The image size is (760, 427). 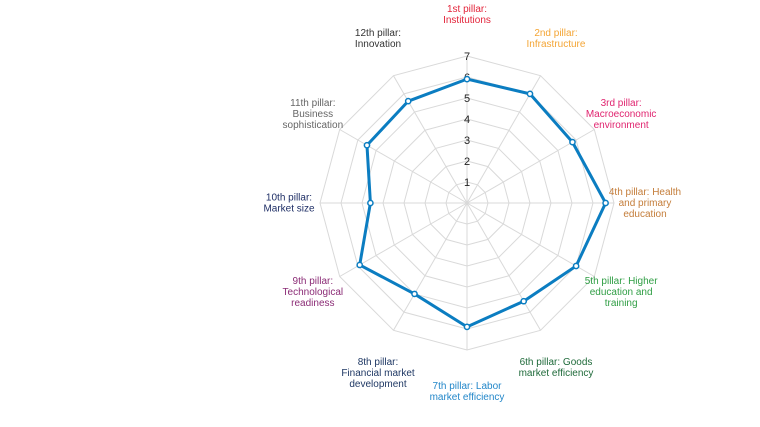 I want to click on category-label-line: 3rd pillar:, so click(x=621, y=103).